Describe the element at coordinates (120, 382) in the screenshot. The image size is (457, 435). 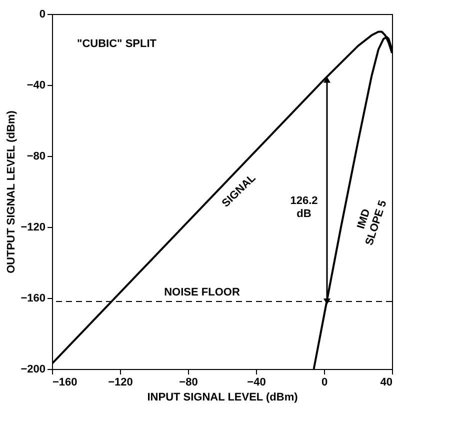
I see `x-tick-label: −120` at that location.